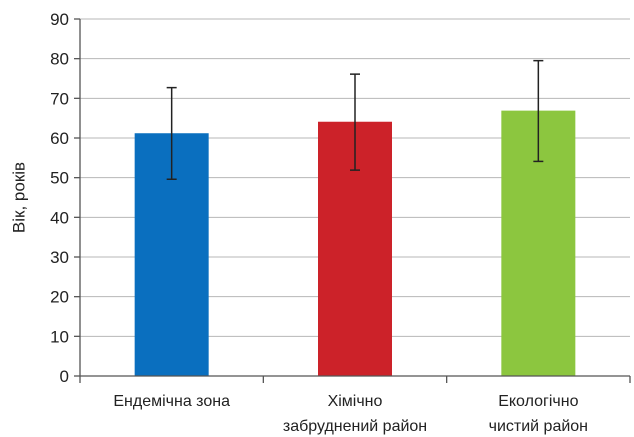  Describe the element at coordinates (538, 426) in the screenshot. I see `x-category-label-line: чистий район` at that location.